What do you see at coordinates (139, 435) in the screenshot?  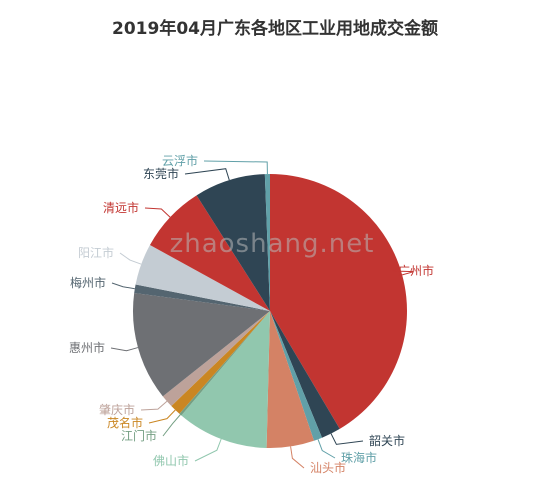 I see `slice-label-5: 江门市` at bounding box center [139, 435].